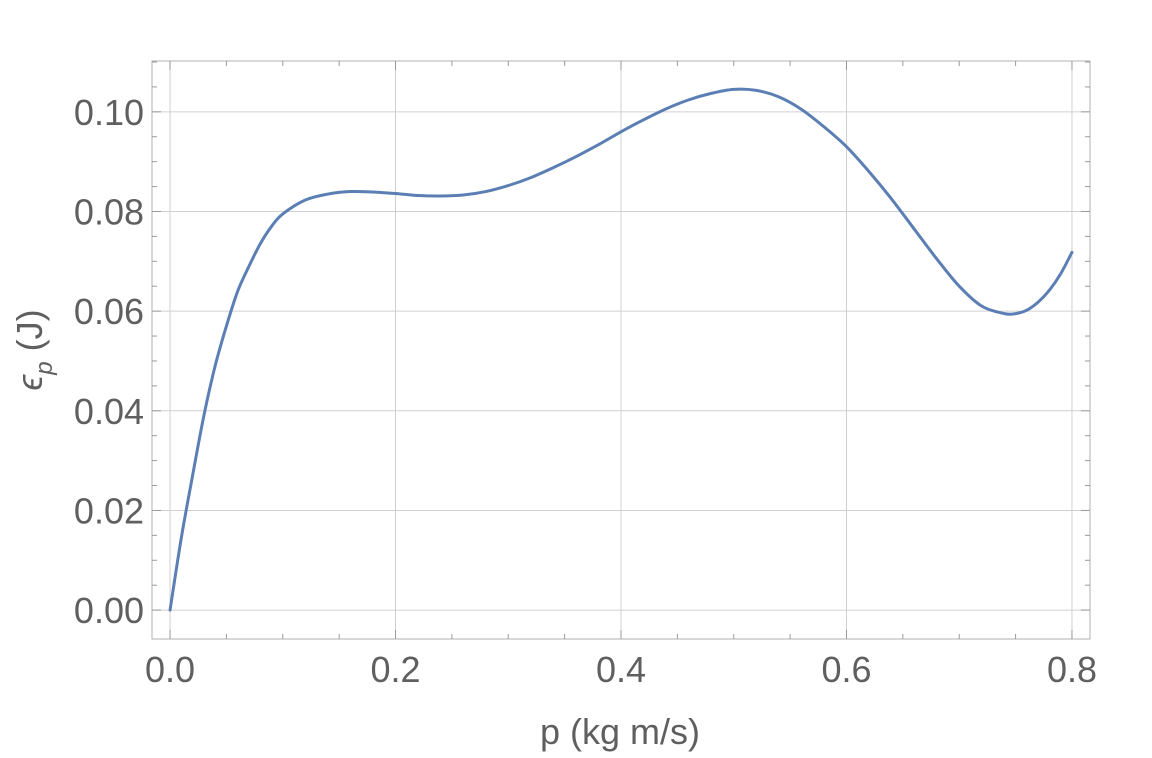 The height and width of the screenshot is (758, 1152). What do you see at coordinates (109, 112) in the screenshot?
I see `y-tick-label: 0.10` at bounding box center [109, 112].